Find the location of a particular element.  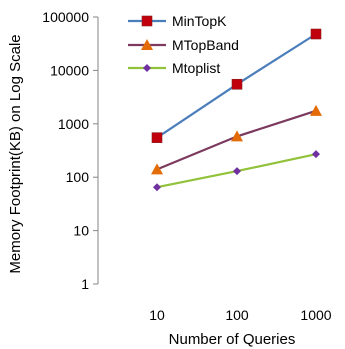

x-ticks: 10 100 1000 is located at coordinates (240, 315).